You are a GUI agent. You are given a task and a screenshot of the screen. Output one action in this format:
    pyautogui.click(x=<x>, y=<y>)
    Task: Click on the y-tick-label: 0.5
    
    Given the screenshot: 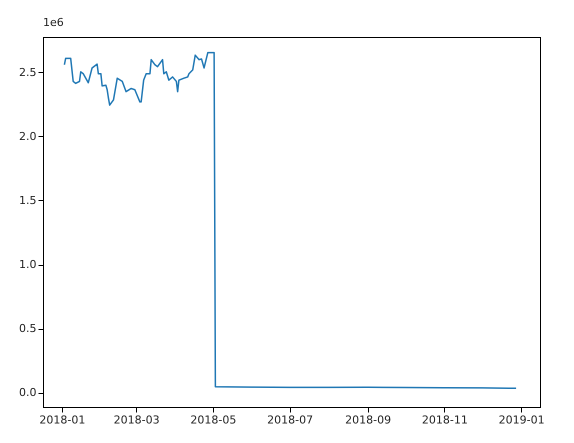 What is the action you would take?
    pyautogui.click(x=27, y=329)
    